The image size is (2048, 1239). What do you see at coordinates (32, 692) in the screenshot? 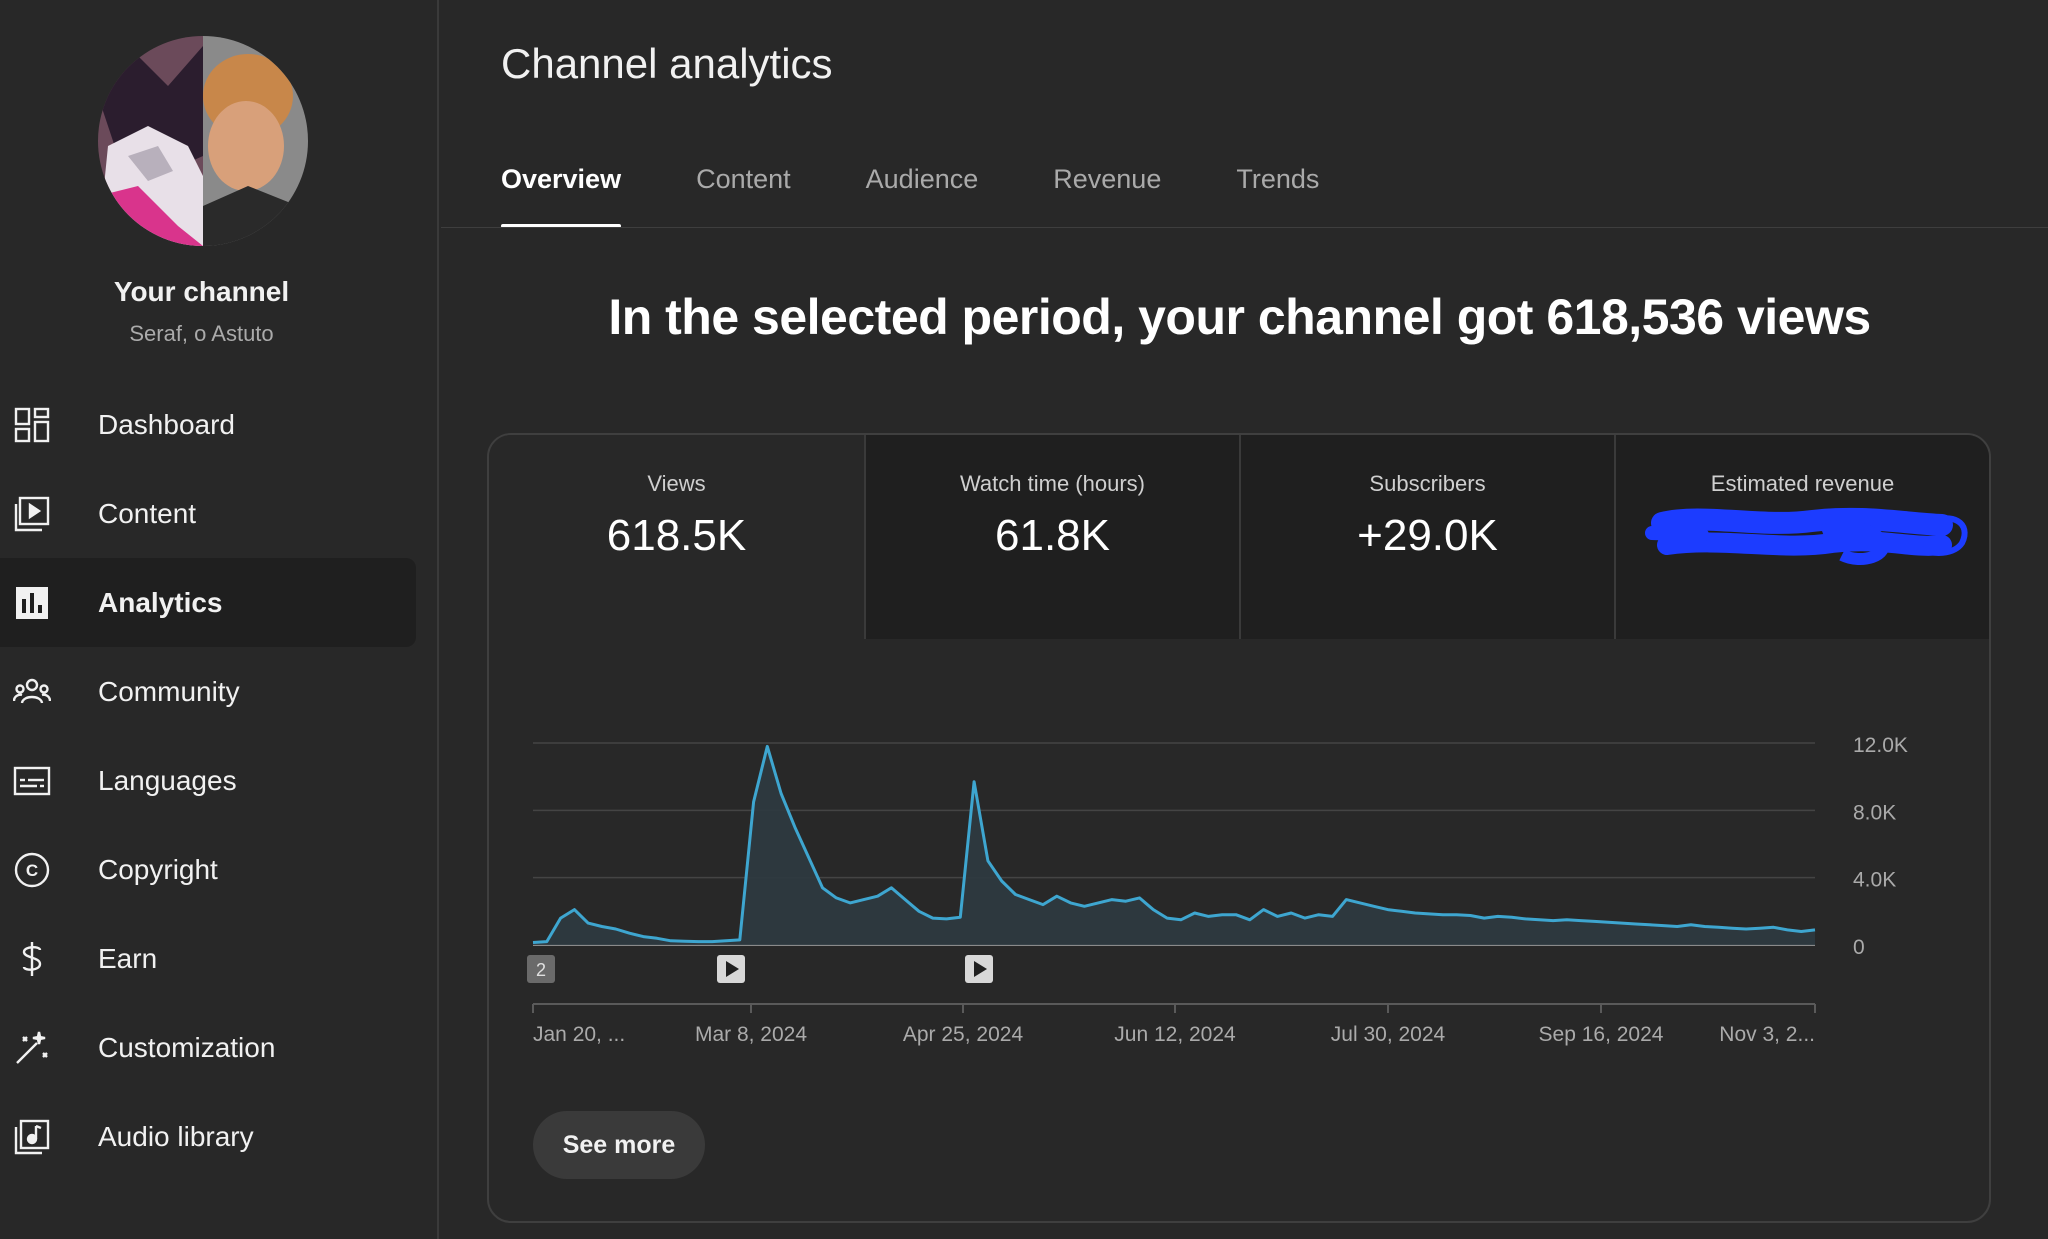
I see `community-icon` at bounding box center [32, 692].